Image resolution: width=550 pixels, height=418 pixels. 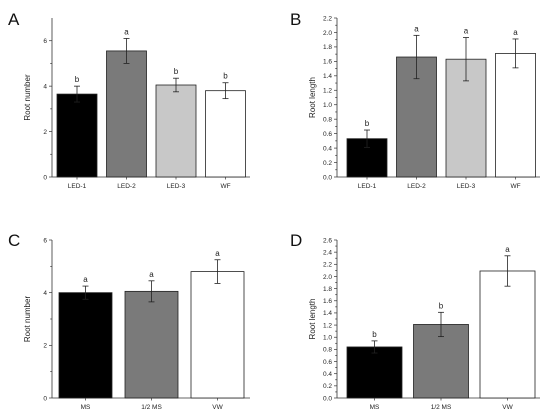 What do you see at coordinates (14, 19) in the screenshot?
I see `panel-label: A` at bounding box center [14, 19].